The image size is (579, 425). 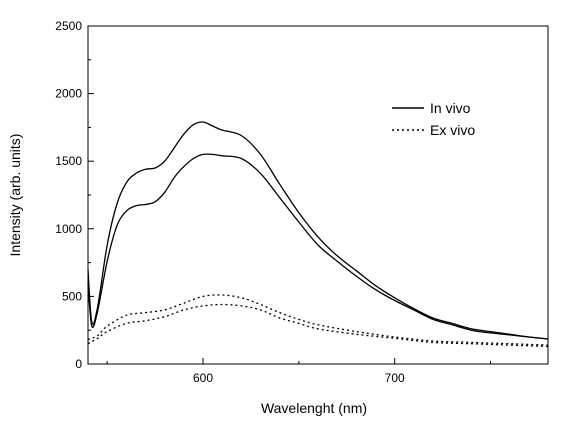 What do you see at coordinates (68, 161) in the screenshot?
I see `y-tick-label: 1500` at bounding box center [68, 161].